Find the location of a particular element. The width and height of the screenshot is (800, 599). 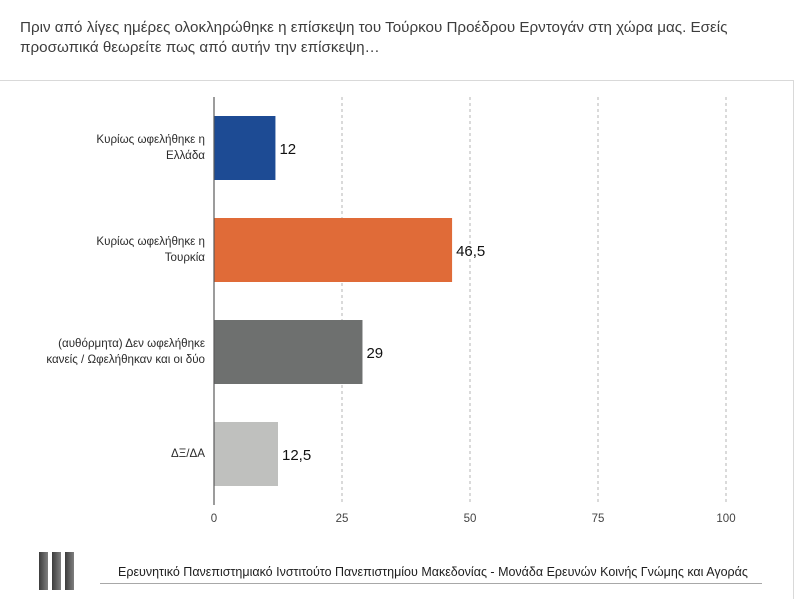

footer-divider is located at coordinates (431, 583).